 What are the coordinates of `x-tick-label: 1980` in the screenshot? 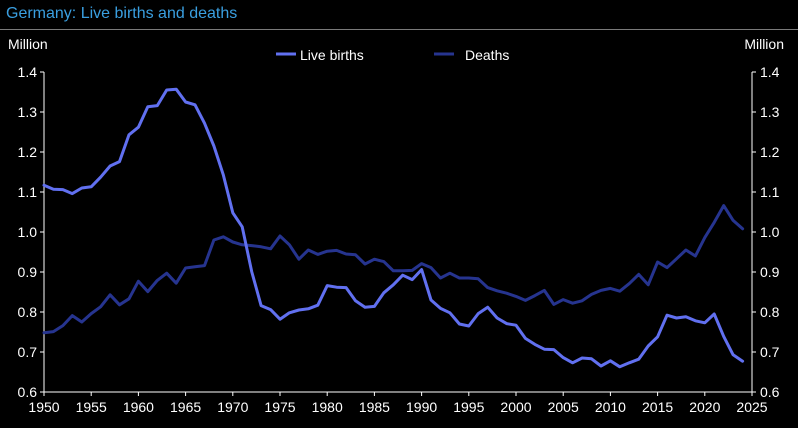 It's located at (327, 407).